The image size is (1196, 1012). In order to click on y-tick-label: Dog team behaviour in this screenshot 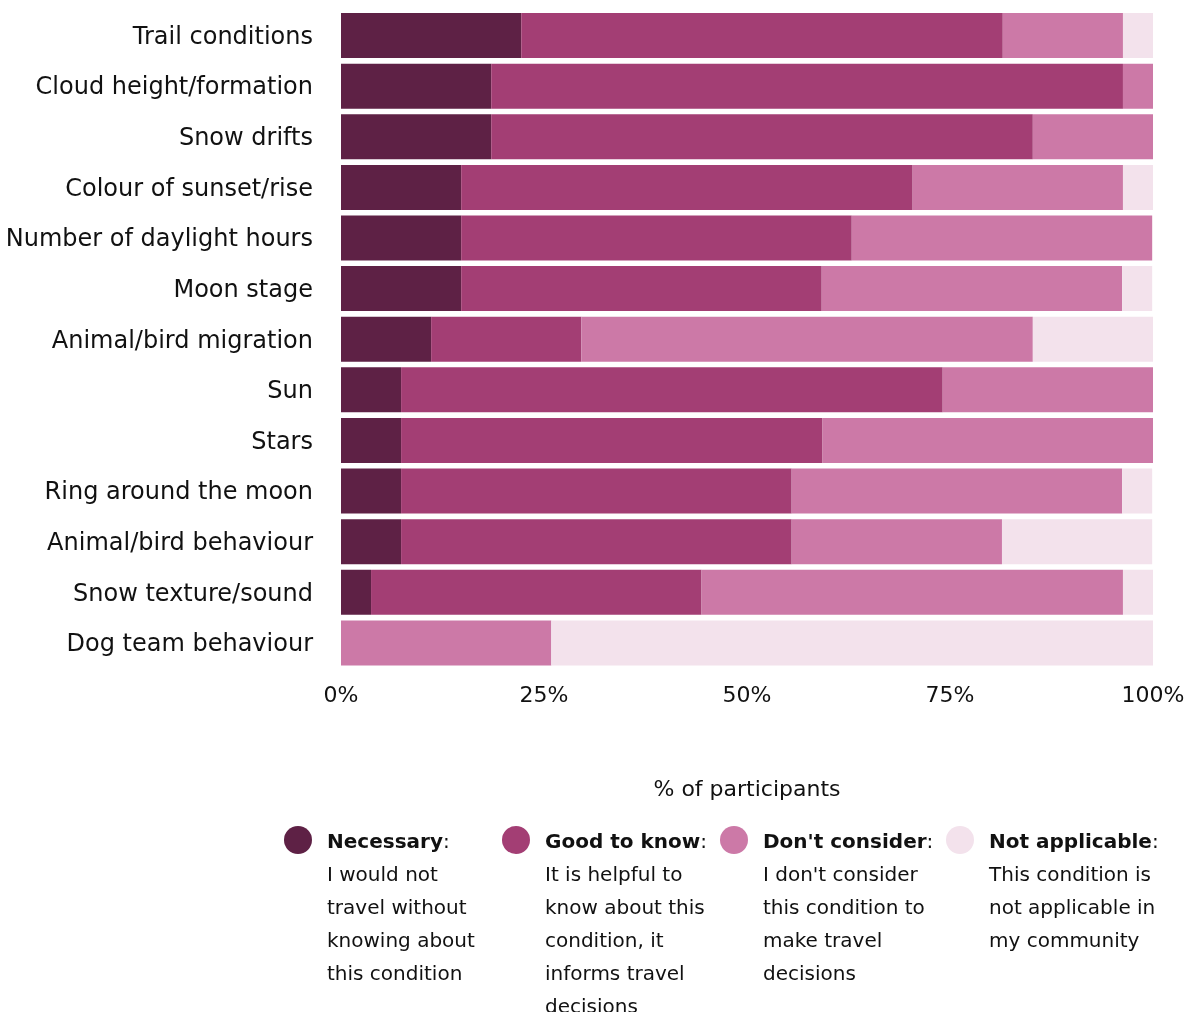, I will do `click(190, 643)`.